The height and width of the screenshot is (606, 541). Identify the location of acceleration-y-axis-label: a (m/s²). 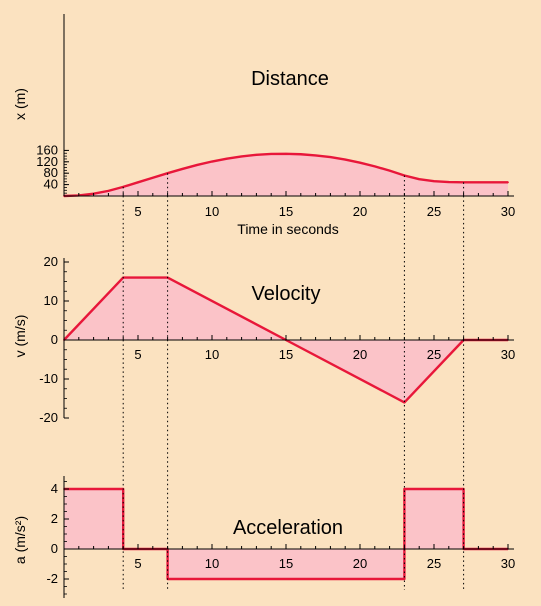
(20, 540).